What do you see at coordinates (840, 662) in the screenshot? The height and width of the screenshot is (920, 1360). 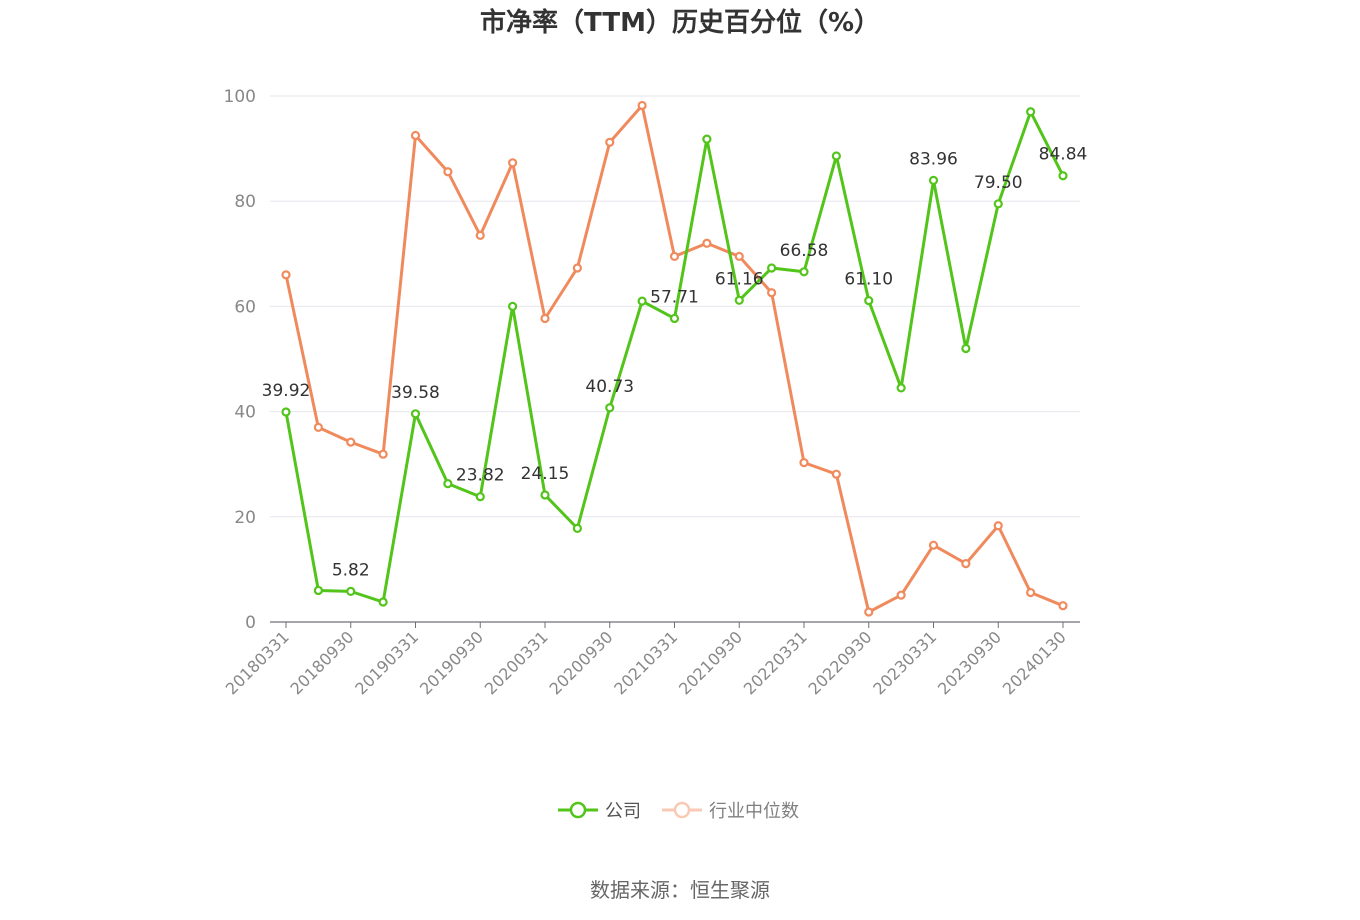 I see `x-tick-label: 20220930` at bounding box center [840, 662].